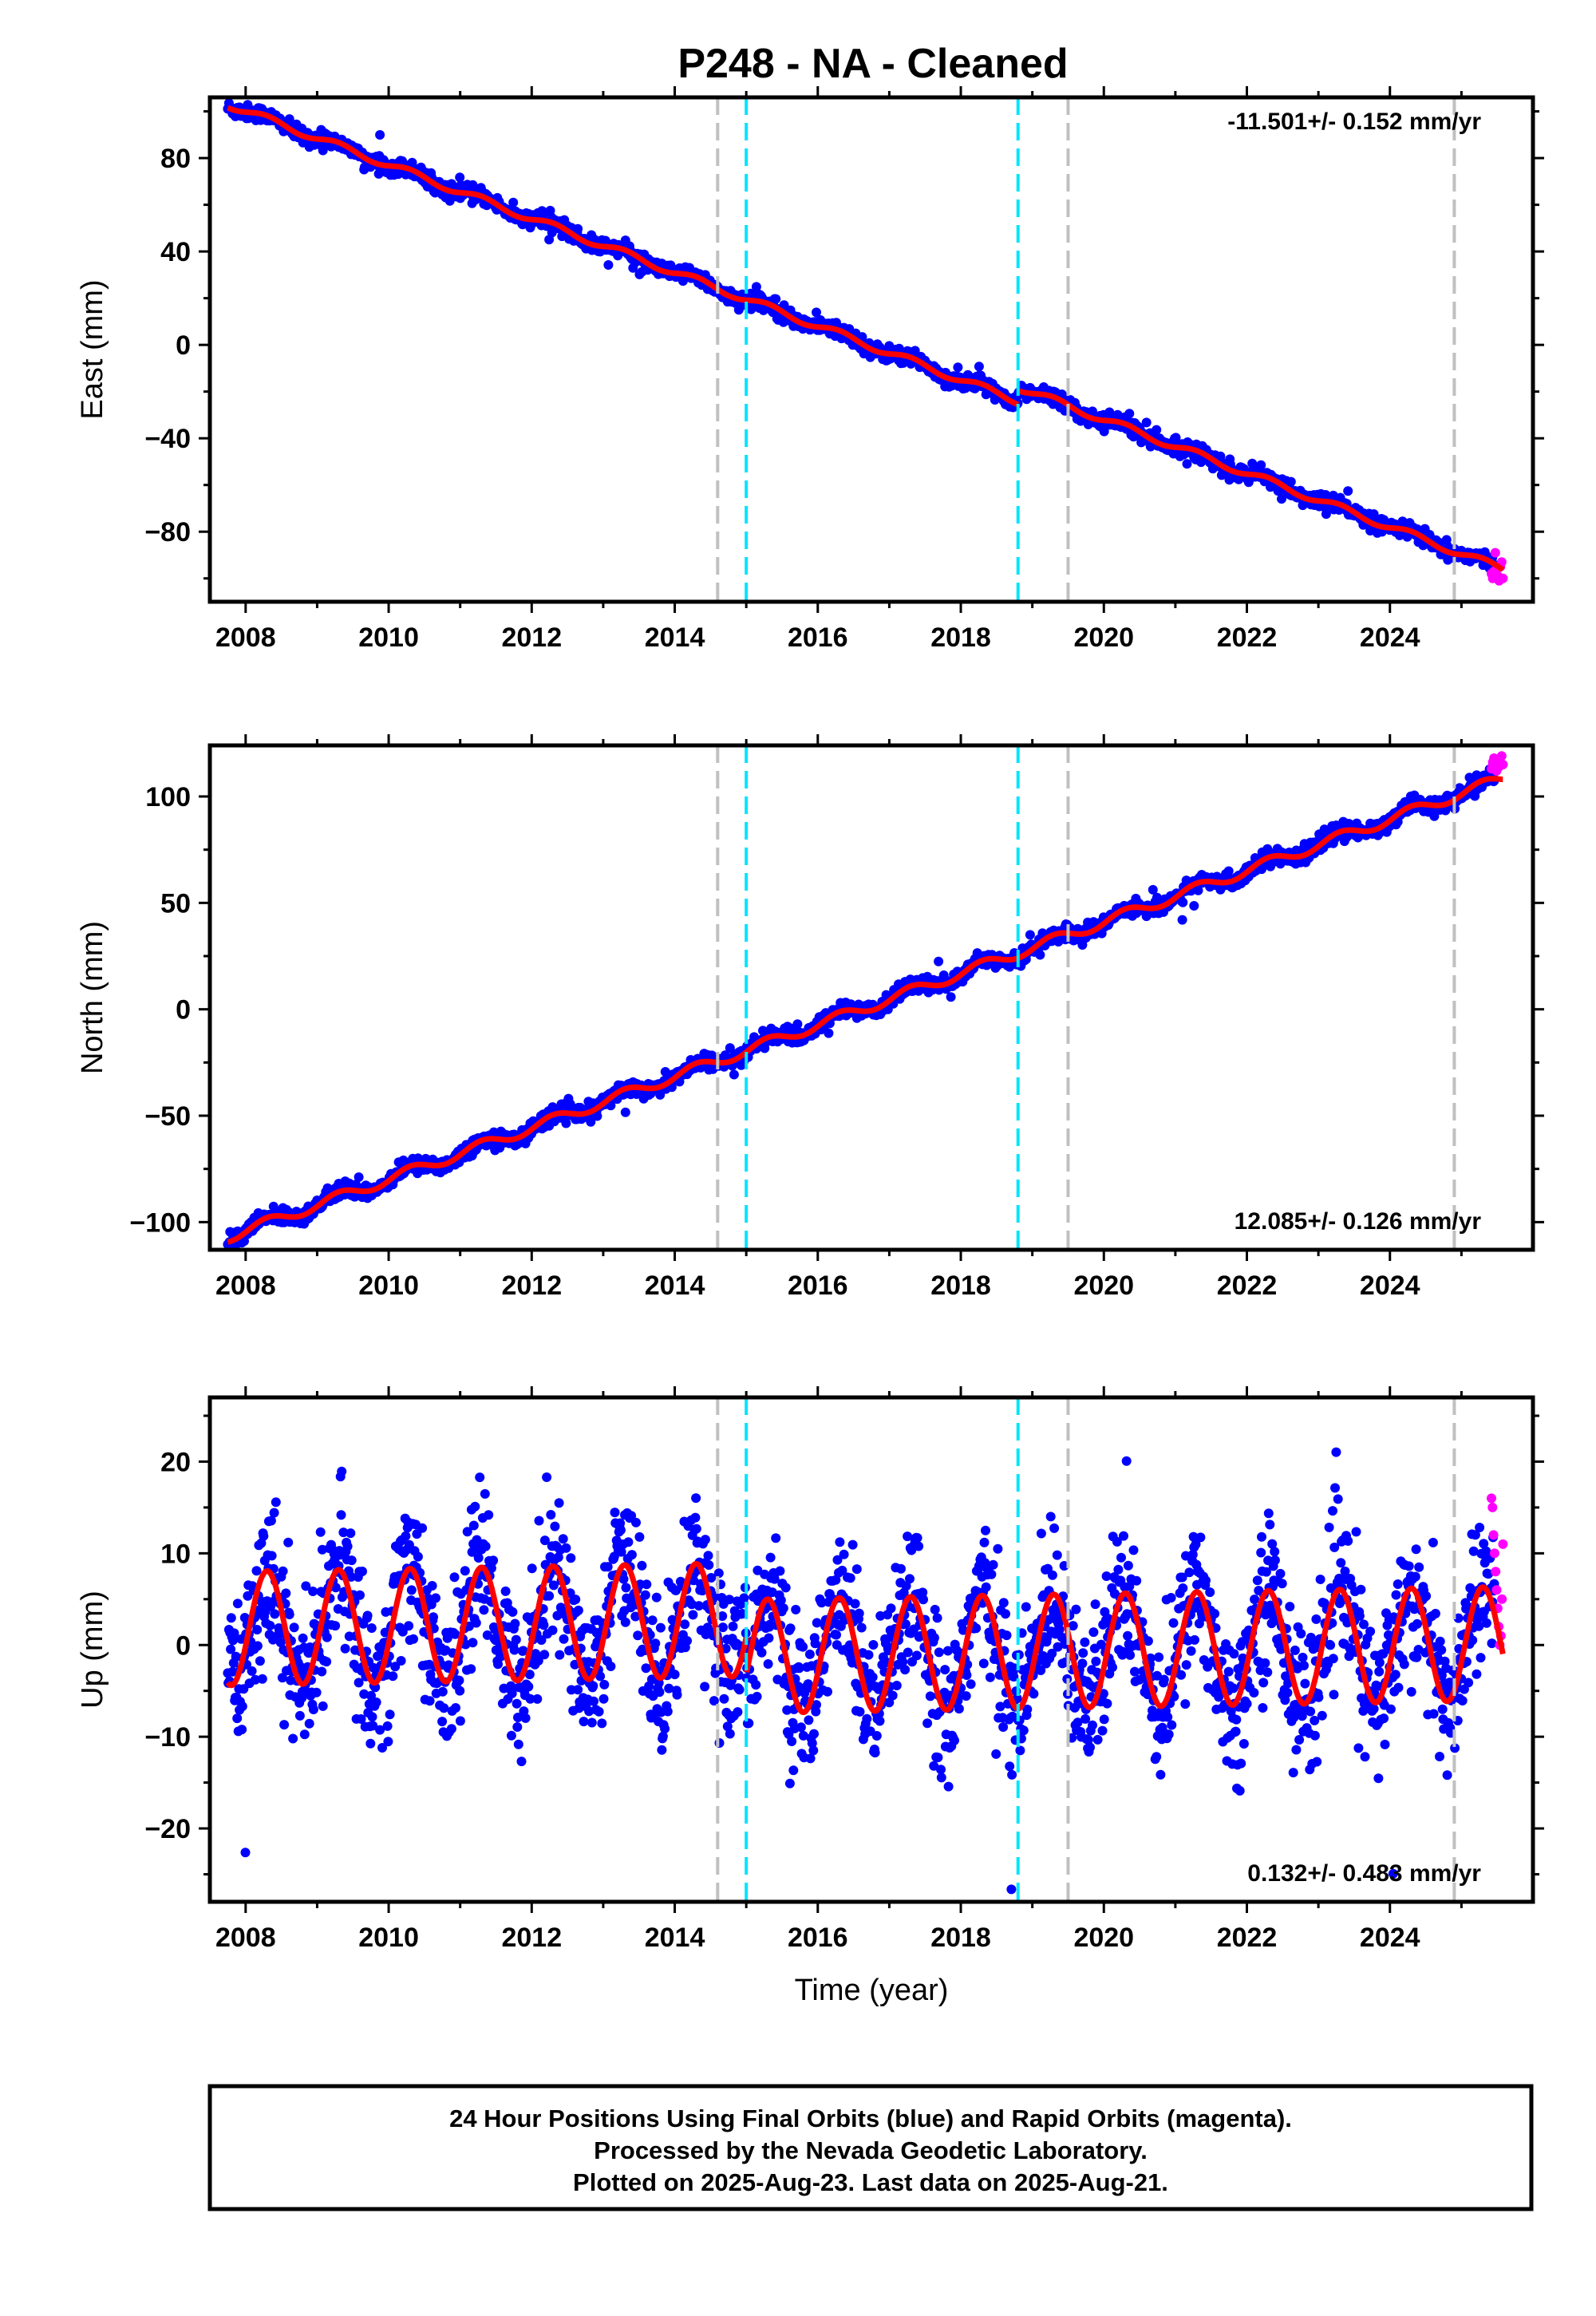  I want to click on y-tick-label: 50, so click(175, 903).